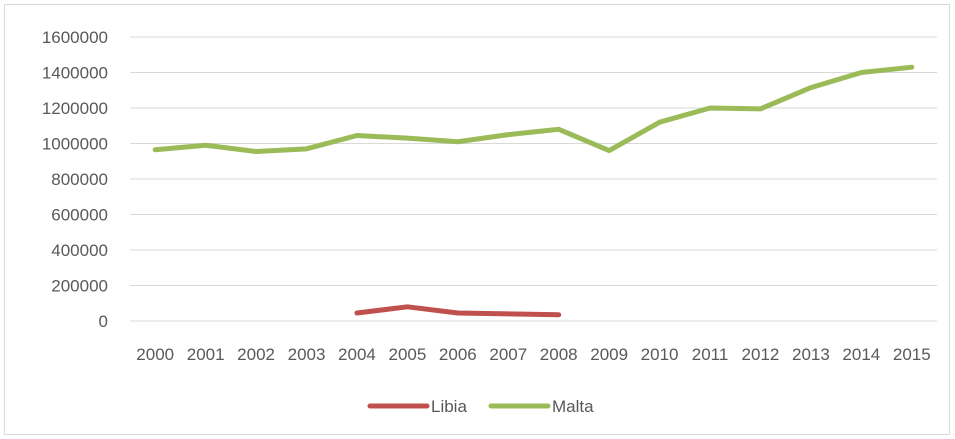 The height and width of the screenshot is (439, 955). Describe the element at coordinates (508, 354) in the screenshot. I see `x-tick-label: 2007` at that location.